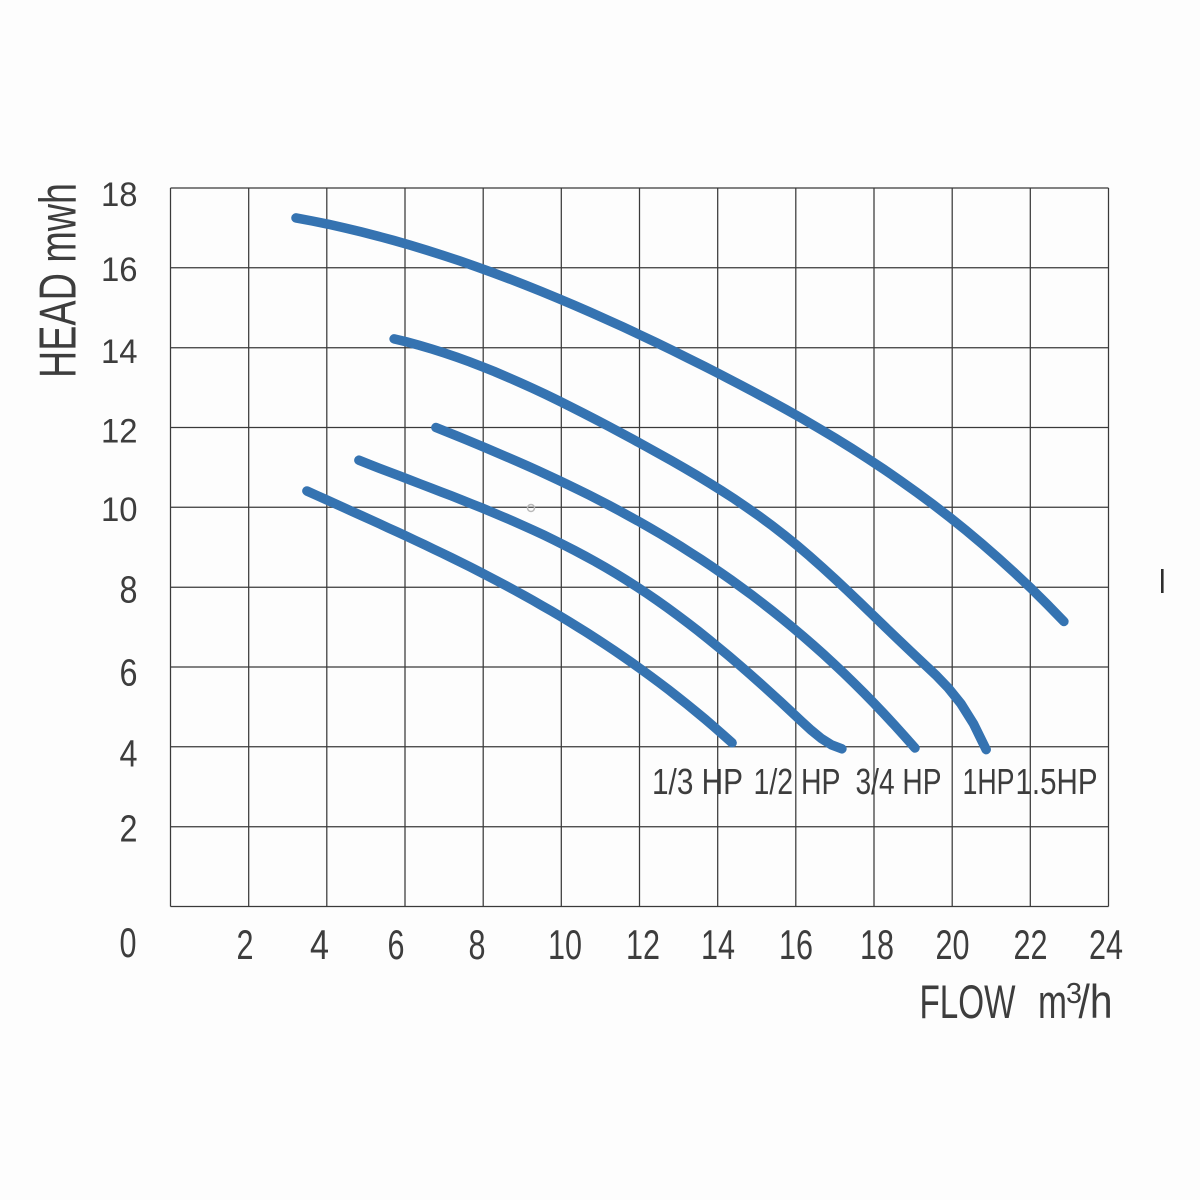 The width and height of the screenshot is (1200, 1200). What do you see at coordinates (899, 781) in the screenshot?
I see `svg-text: 3/4 HP` at bounding box center [899, 781].